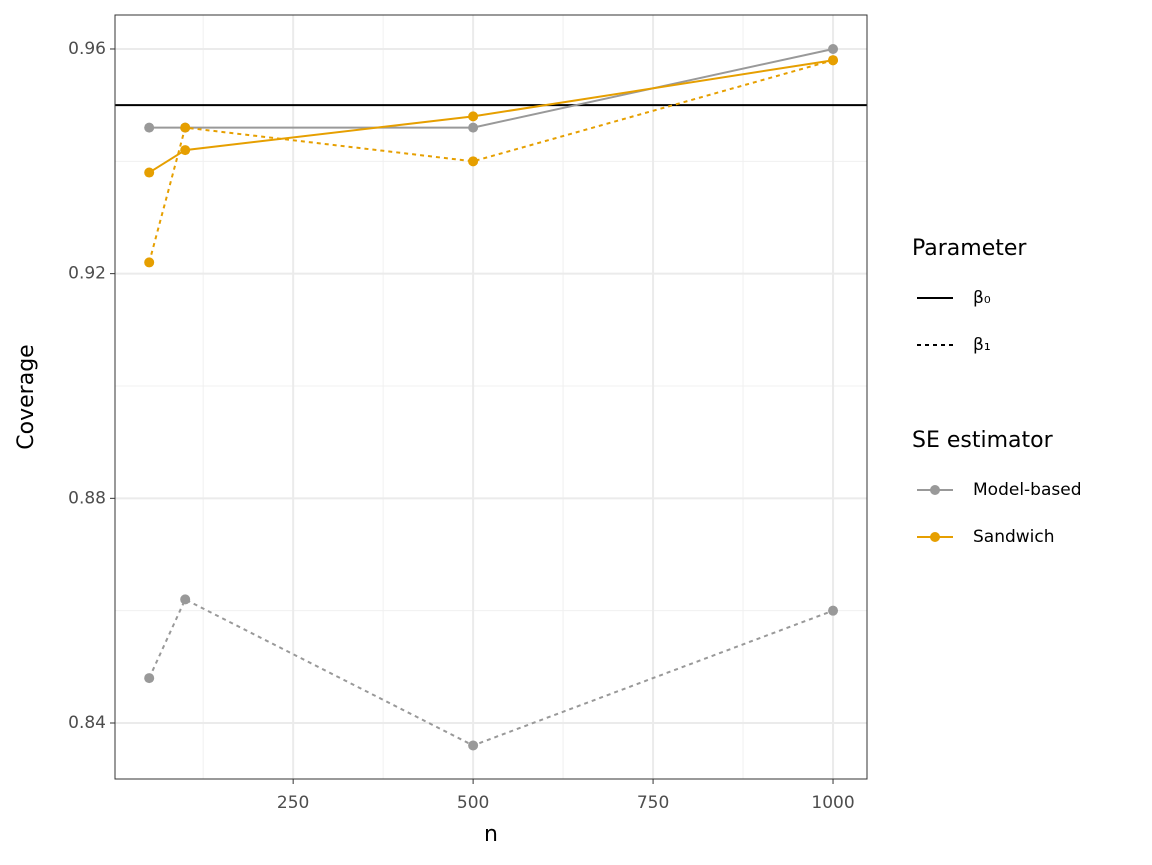 This screenshot has height=865, width=1152. What do you see at coordinates (983, 440) in the screenshot?
I see `legend-title: SE estimator` at bounding box center [983, 440].